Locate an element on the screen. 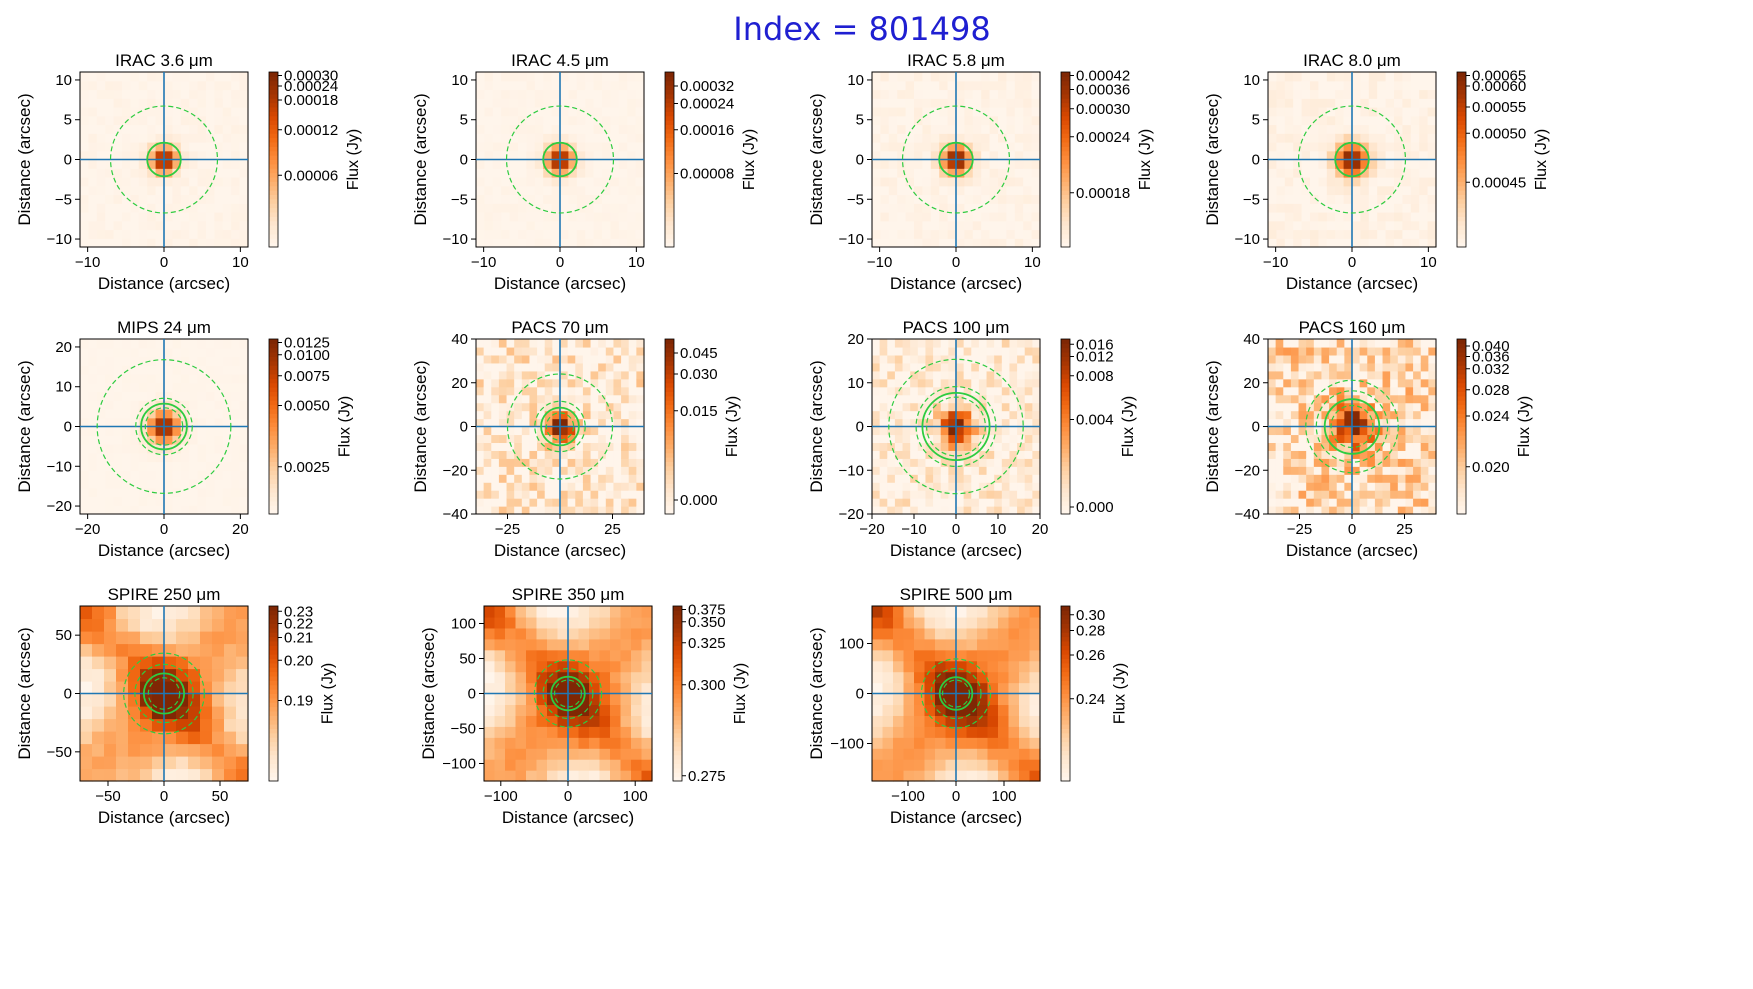  y-tick-label: 50 is located at coordinates (467, 659).